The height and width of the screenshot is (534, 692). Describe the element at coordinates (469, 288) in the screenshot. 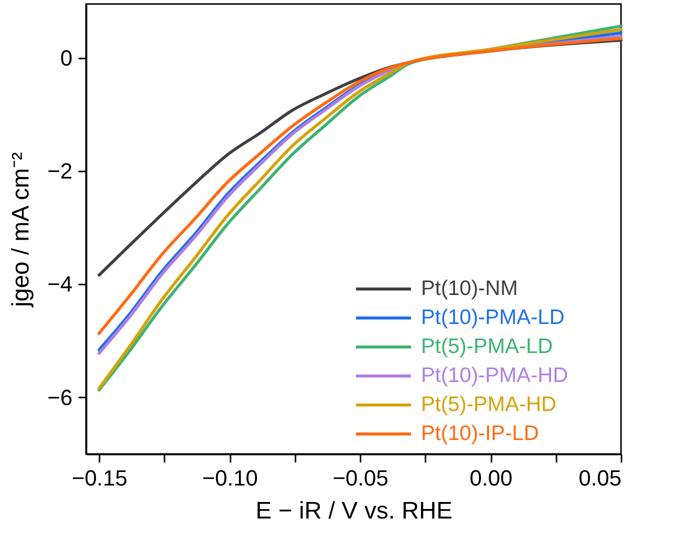

I see `legend-label: Pt(10)-NM` at that location.